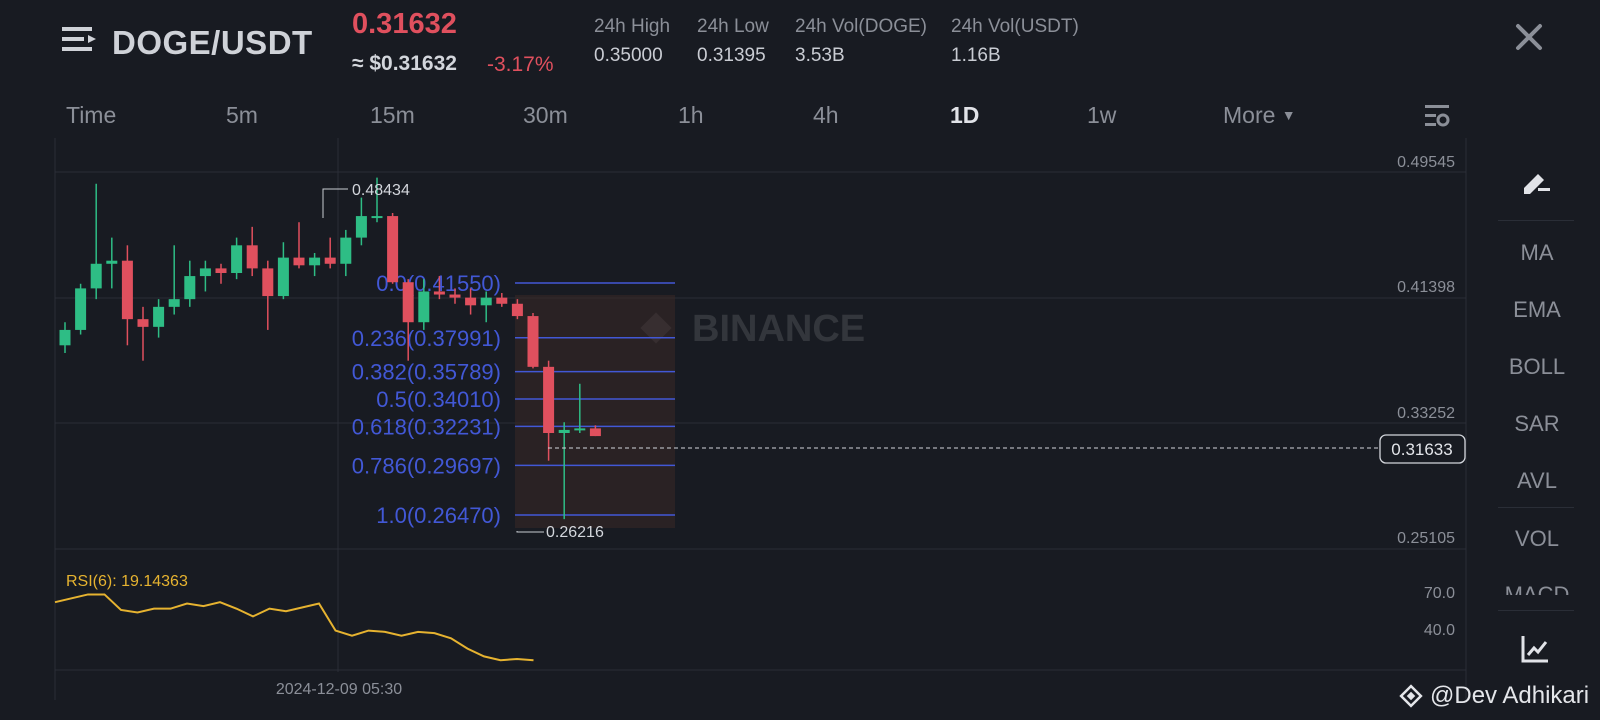 The width and height of the screenshot is (1600, 720). Describe the element at coordinates (91, 115) in the screenshot. I see `tab-time: Time` at that location.